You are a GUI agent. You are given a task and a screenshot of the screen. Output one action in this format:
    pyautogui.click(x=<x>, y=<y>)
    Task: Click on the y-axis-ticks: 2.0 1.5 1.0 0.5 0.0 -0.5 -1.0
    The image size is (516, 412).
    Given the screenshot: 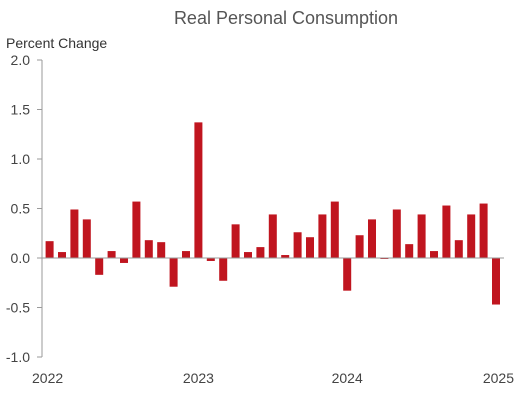 What is the action you would take?
    pyautogui.click(x=24, y=208)
    